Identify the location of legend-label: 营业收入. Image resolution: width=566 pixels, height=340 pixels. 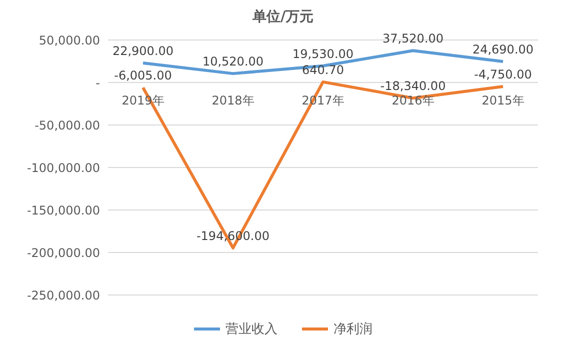
(252, 329).